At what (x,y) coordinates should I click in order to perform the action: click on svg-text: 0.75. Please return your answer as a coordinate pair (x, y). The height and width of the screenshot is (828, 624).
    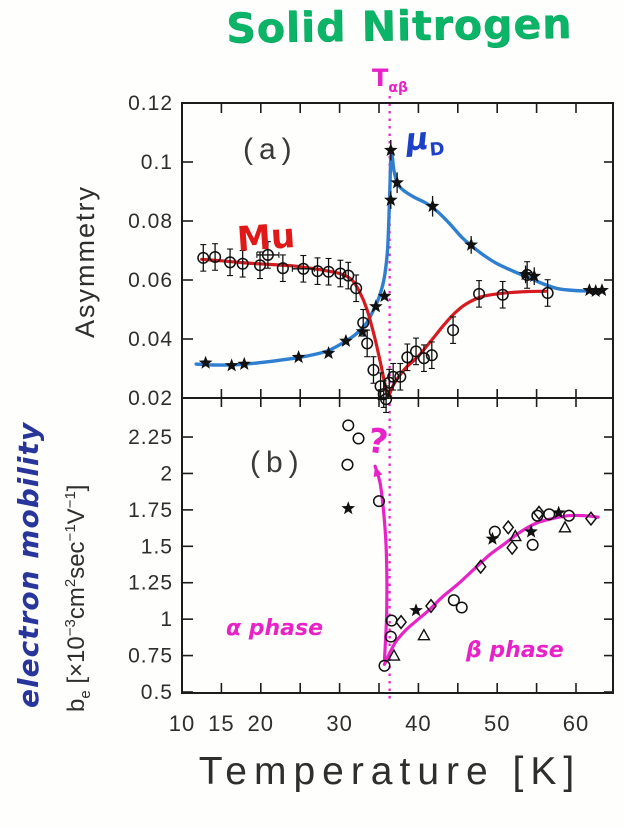
    Looking at the image, I should click on (150, 656).